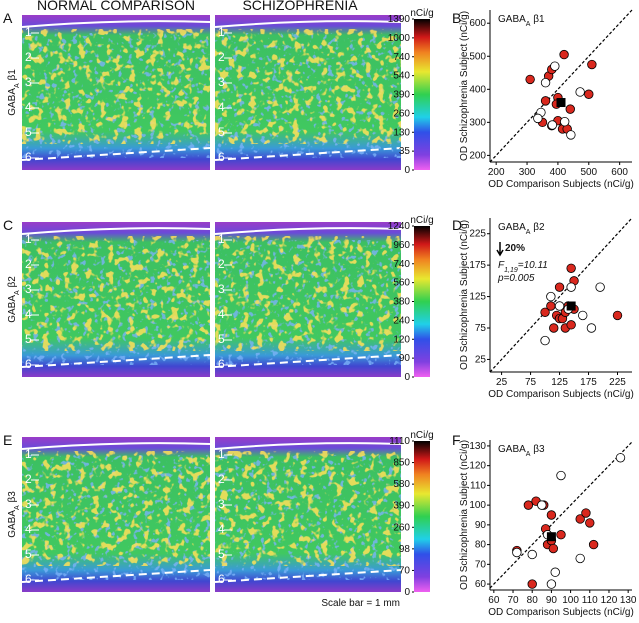 This screenshot has width=639, height=623. I want to click on x-tick-label: 125, so click(559, 382).